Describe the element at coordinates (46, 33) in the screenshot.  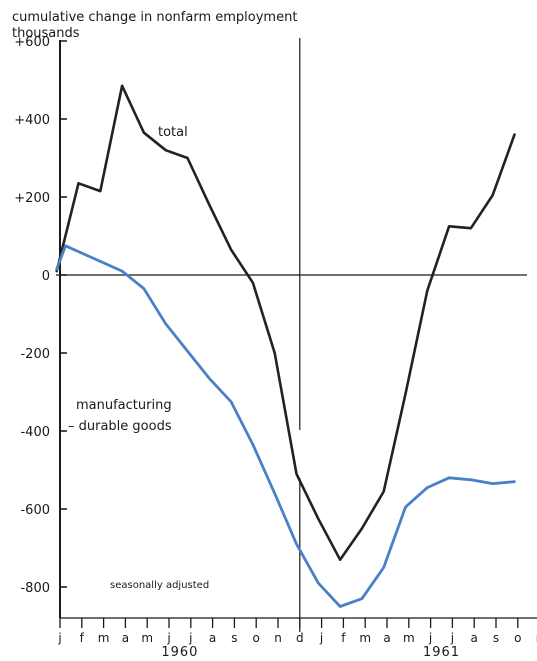
I see `y-units-label: thousands` at that location.